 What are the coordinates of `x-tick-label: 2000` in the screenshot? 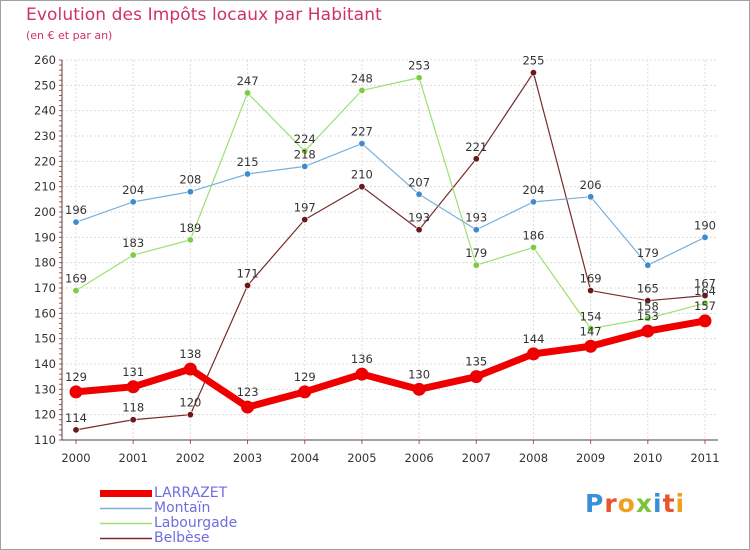 It's located at (75, 458).